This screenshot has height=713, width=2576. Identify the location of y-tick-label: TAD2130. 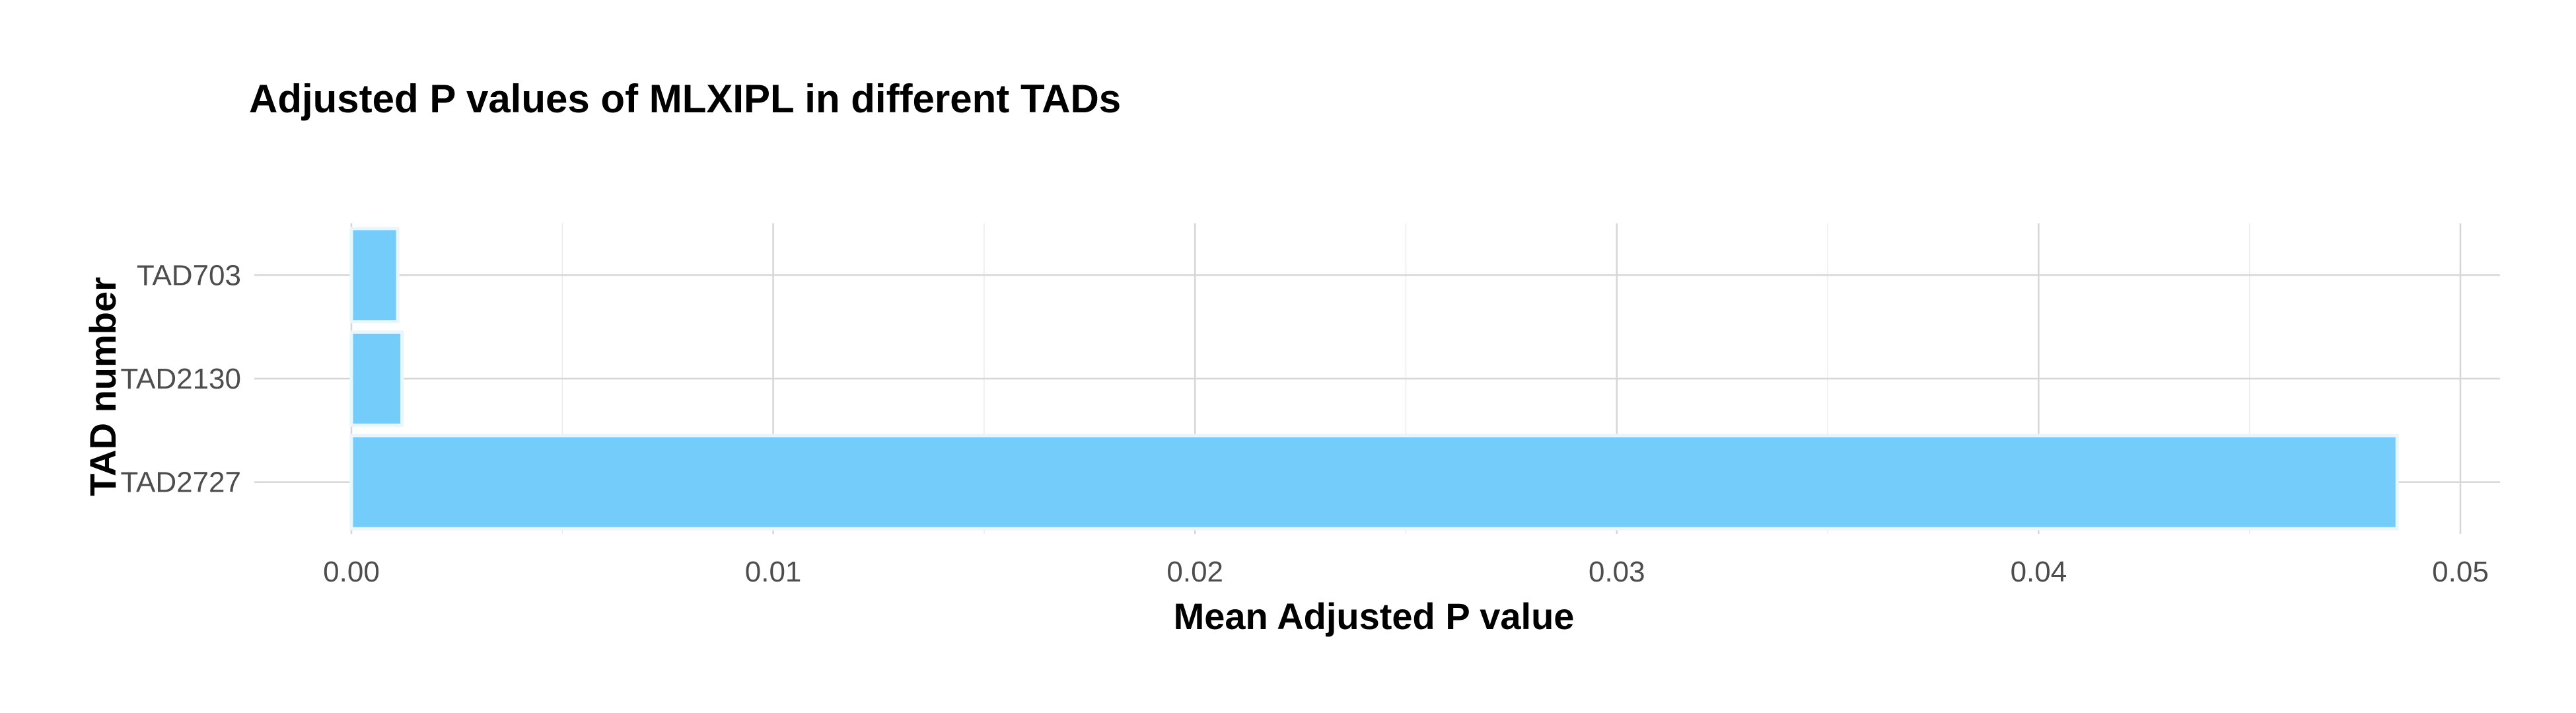
(180, 379).